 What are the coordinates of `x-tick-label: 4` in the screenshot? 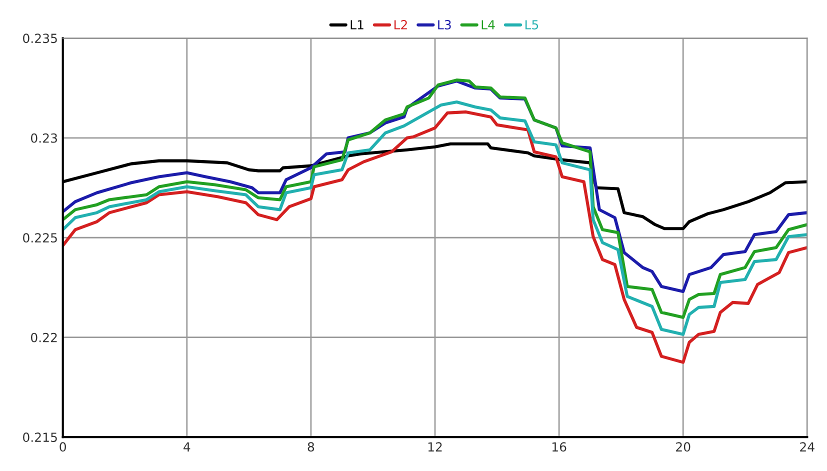 It's located at (187, 447).